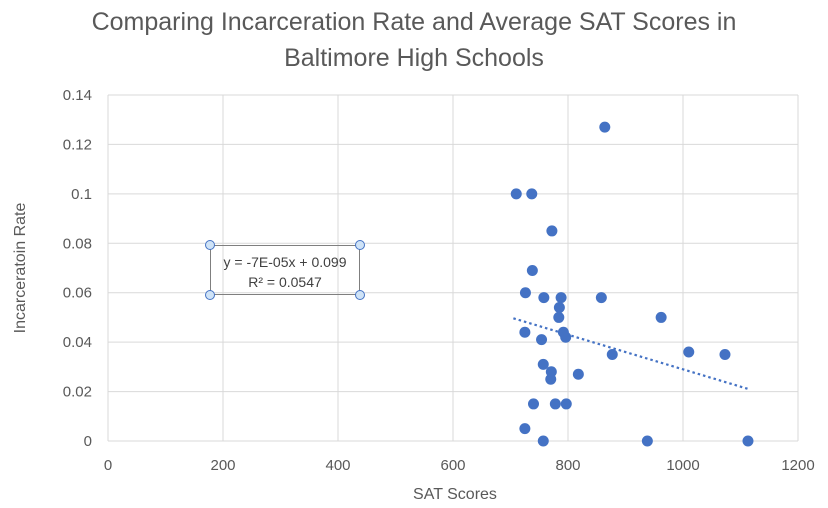 This screenshot has height=508, width=828. What do you see at coordinates (285, 262) in the screenshot?
I see `trendline-equation: y = -7E-05x + 0.099` at bounding box center [285, 262].